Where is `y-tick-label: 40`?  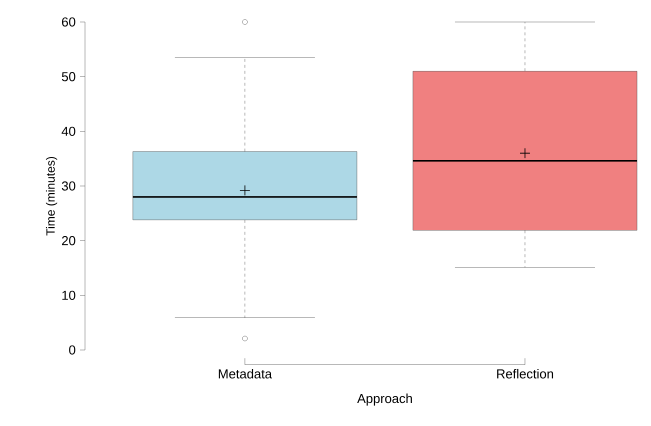
y-tick-label: 40 is located at coordinates (69, 131).